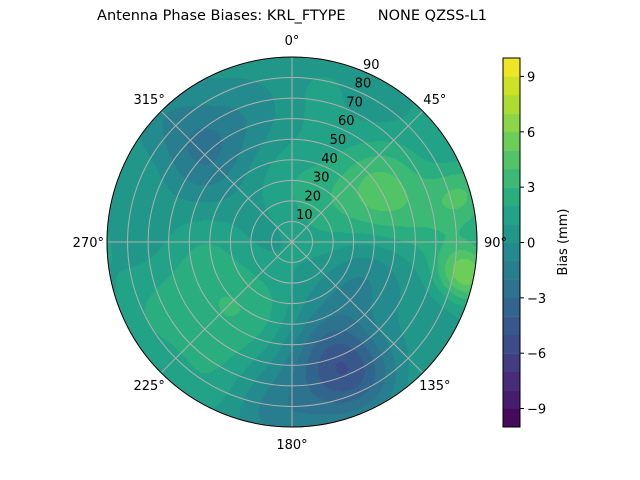 This screenshot has height=480, width=640. What do you see at coordinates (531, 244) in the screenshot?
I see `colorbar-tick-label: 0` at bounding box center [531, 244].